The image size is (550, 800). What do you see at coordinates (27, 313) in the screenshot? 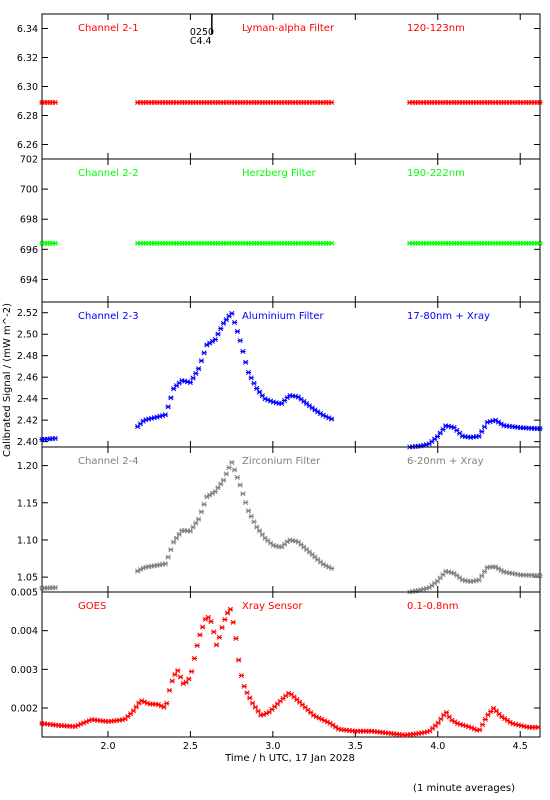
I see `y-tick-label: 2.52` at bounding box center [27, 313].